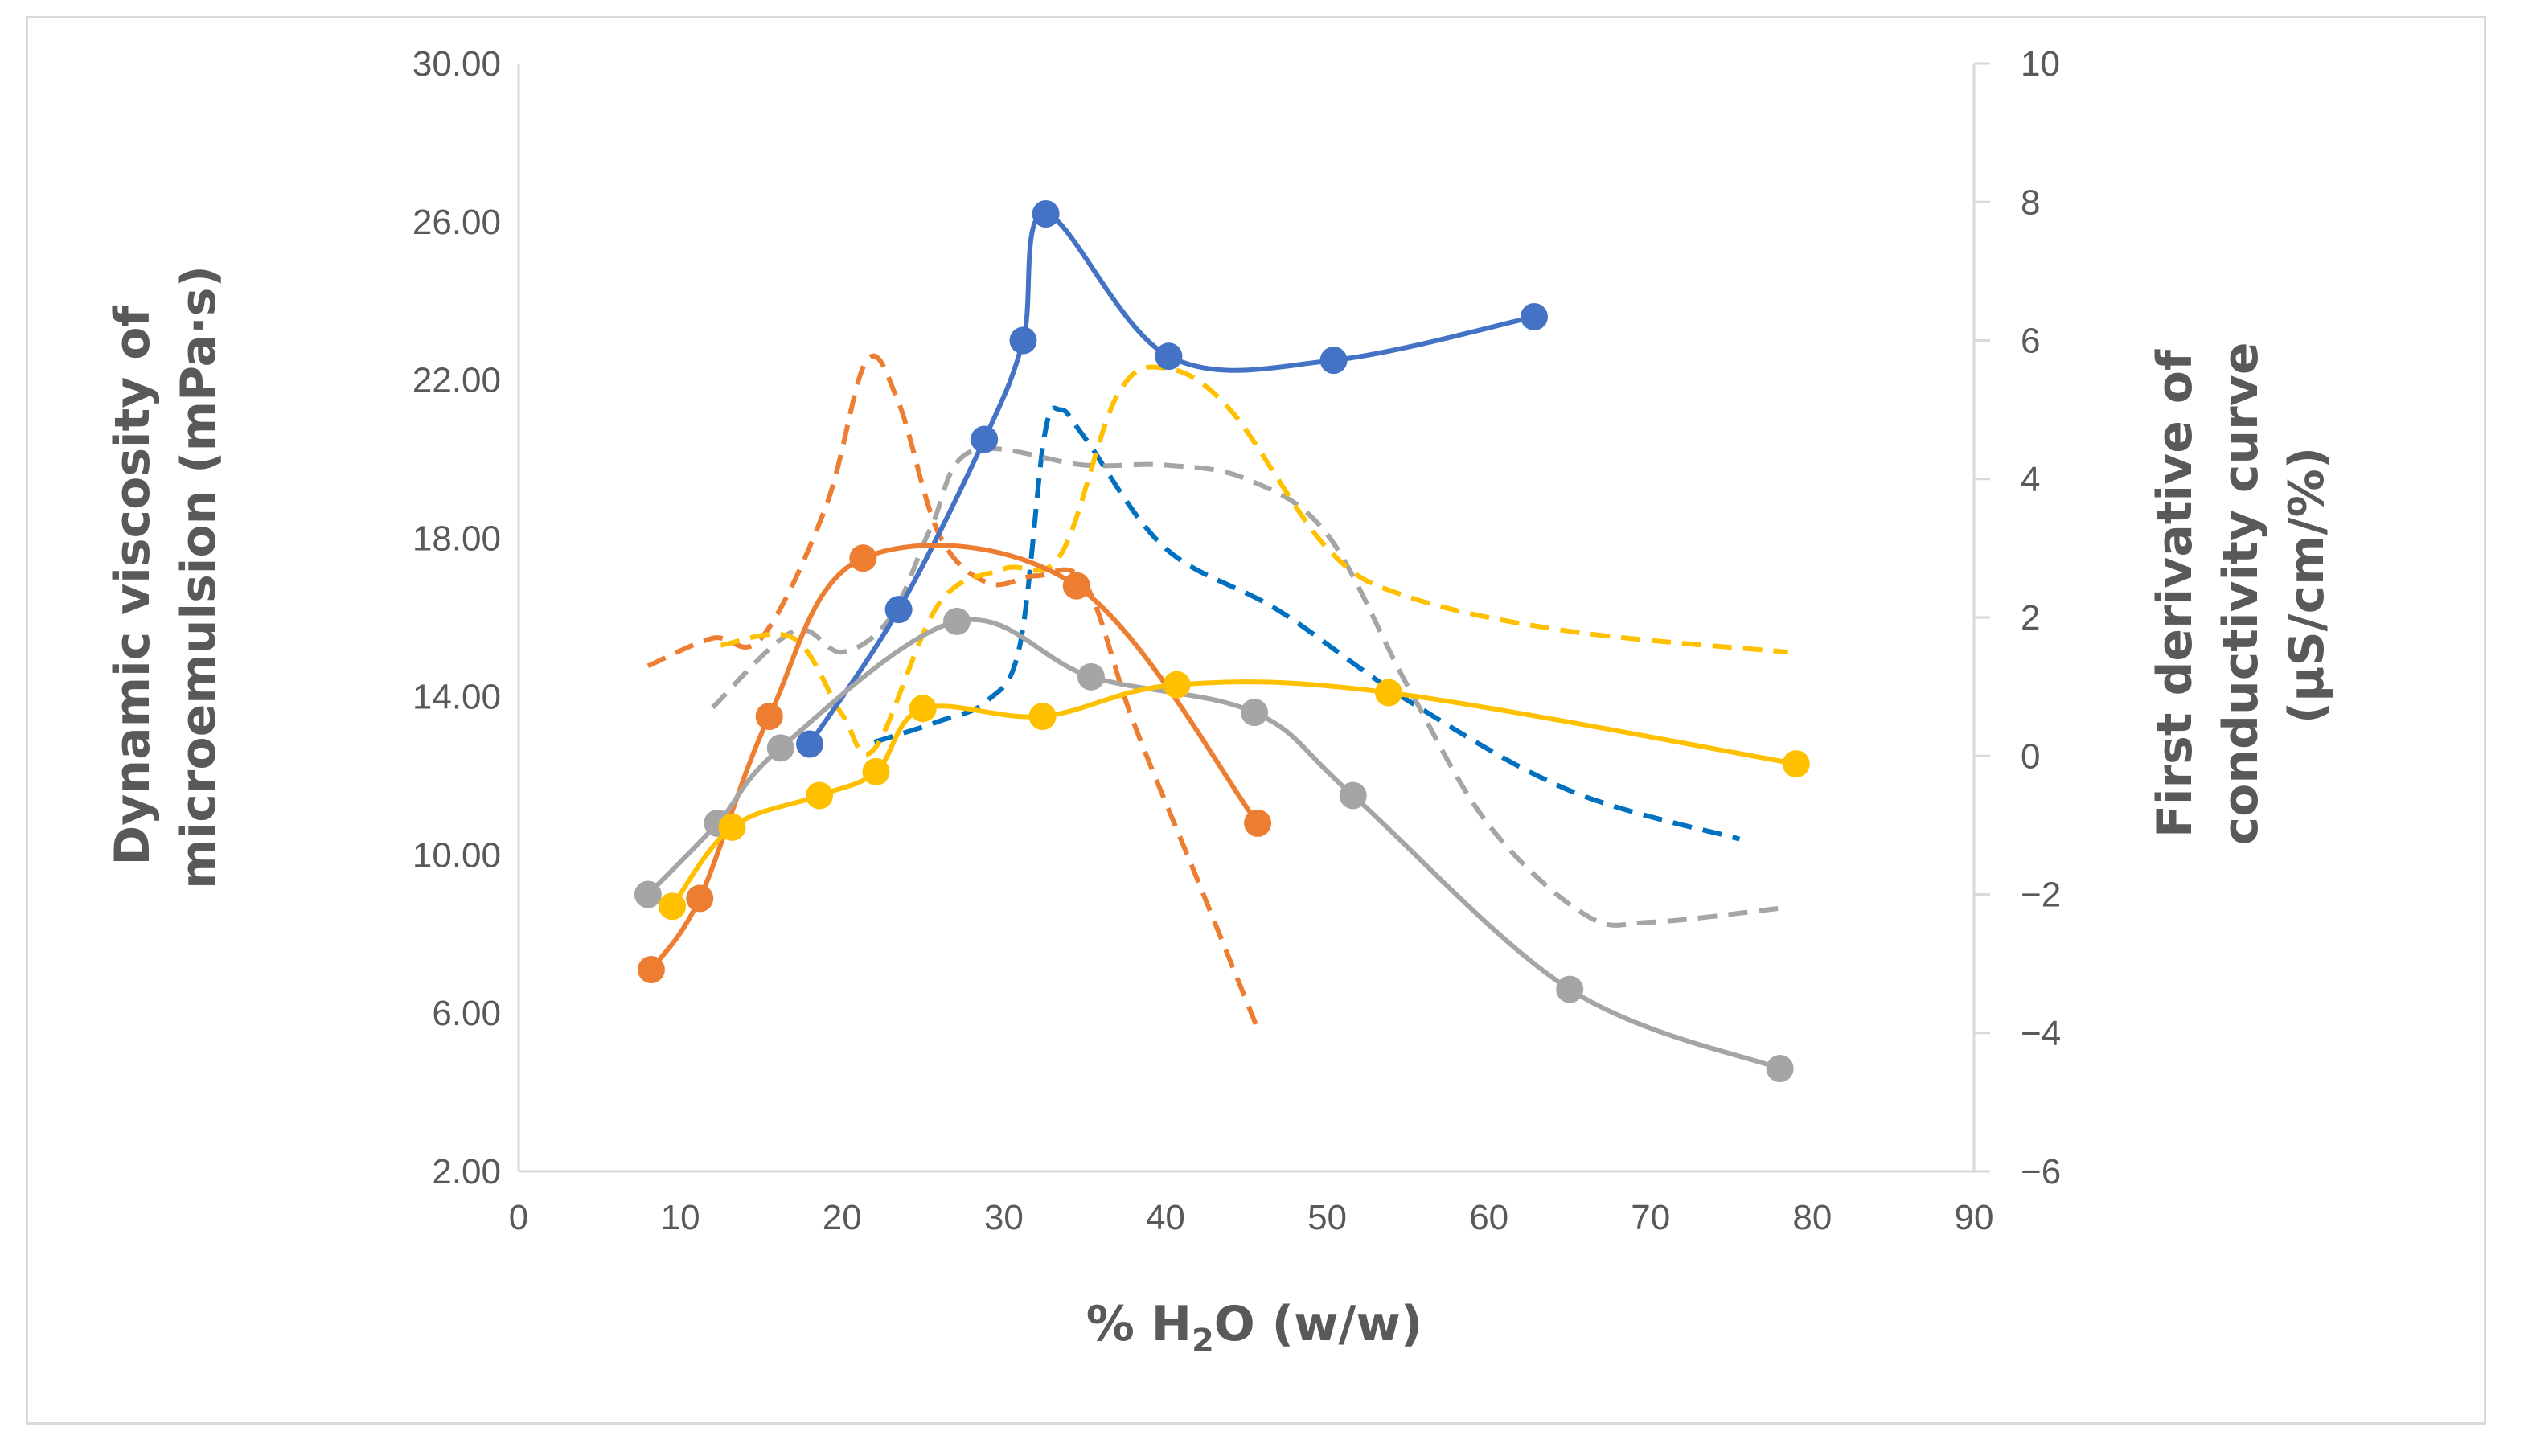 The height and width of the screenshot is (1456, 2524). Describe the element at coordinates (1488, 1217) in the screenshot. I see `x-tick-label: 60` at that location.